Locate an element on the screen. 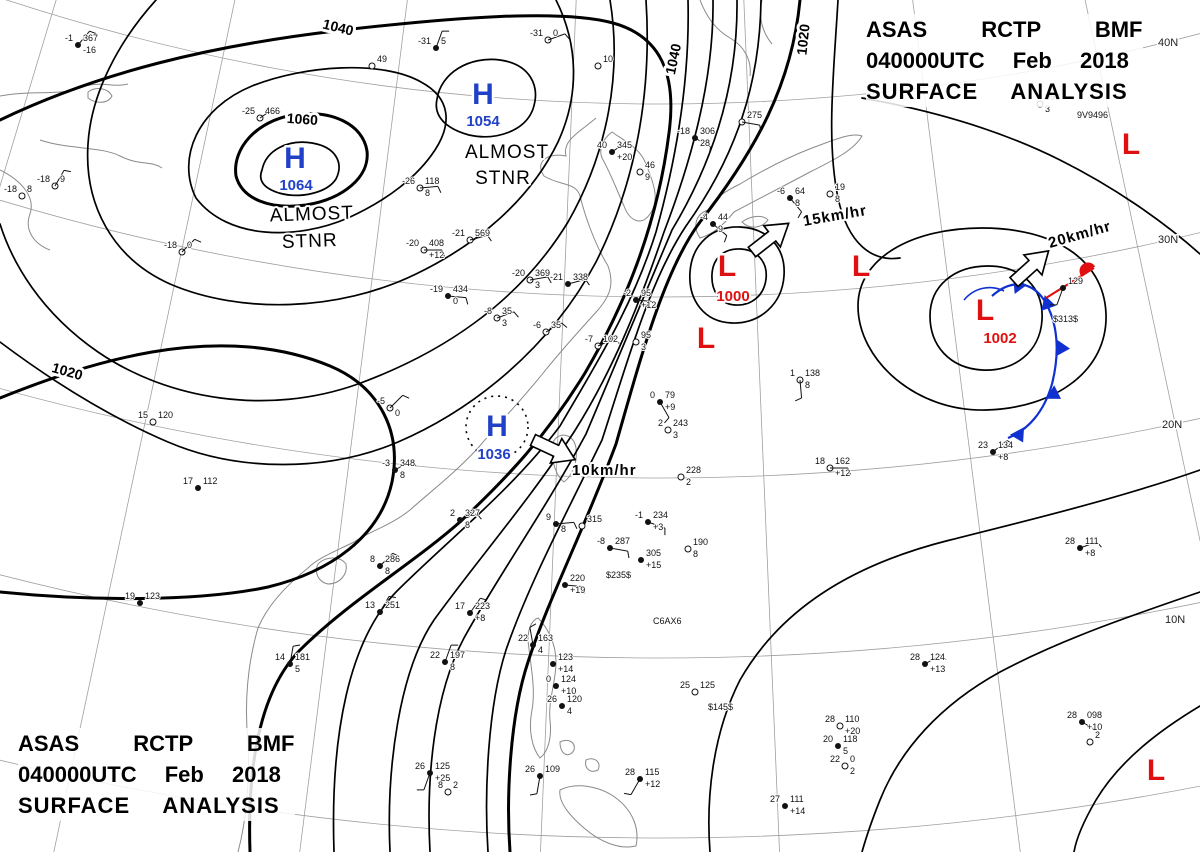 The width and height of the screenshot is (1200, 852). chart-title-line2: 040000UTC Feb 2018 is located at coordinates (997, 60).